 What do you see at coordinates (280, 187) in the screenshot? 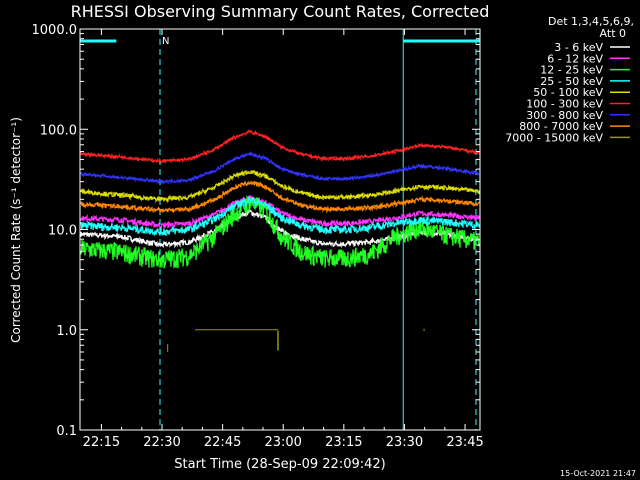
I see `series-line-50-100keV` at bounding box center [280, 187].